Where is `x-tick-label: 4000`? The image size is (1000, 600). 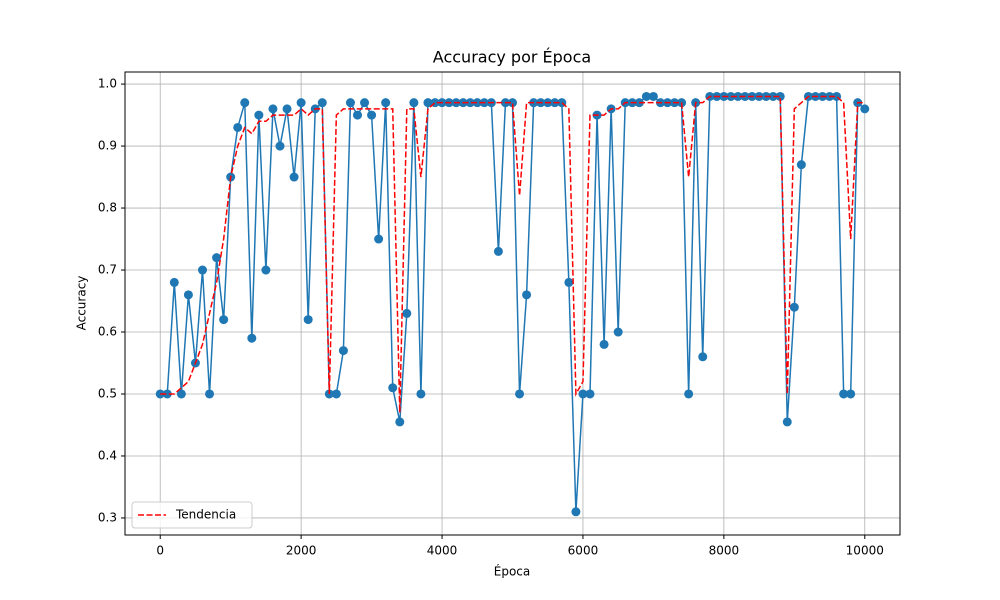 x-tick-label: 4000 is located at coordinates (442, 551).